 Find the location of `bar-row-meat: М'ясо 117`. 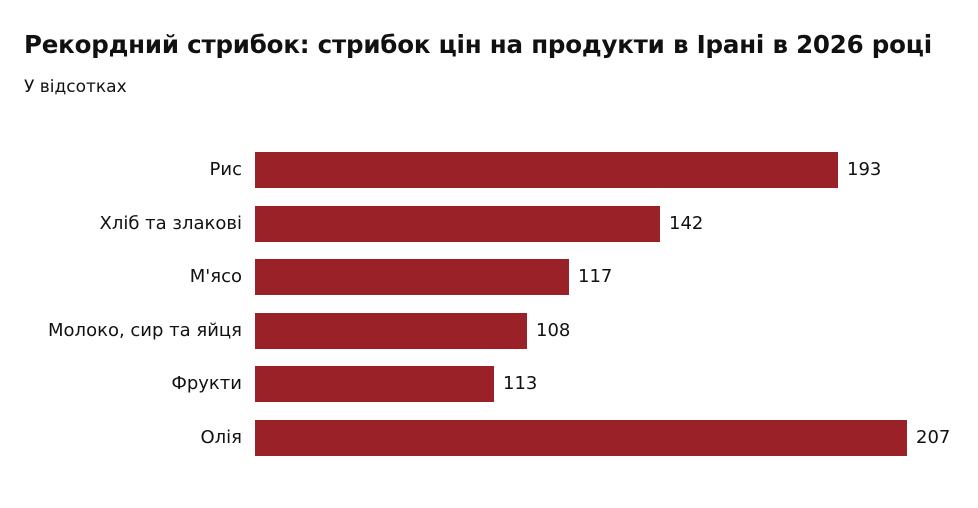

bar-row-meat: М'ясо 117 is located at coordinates (489, 277).